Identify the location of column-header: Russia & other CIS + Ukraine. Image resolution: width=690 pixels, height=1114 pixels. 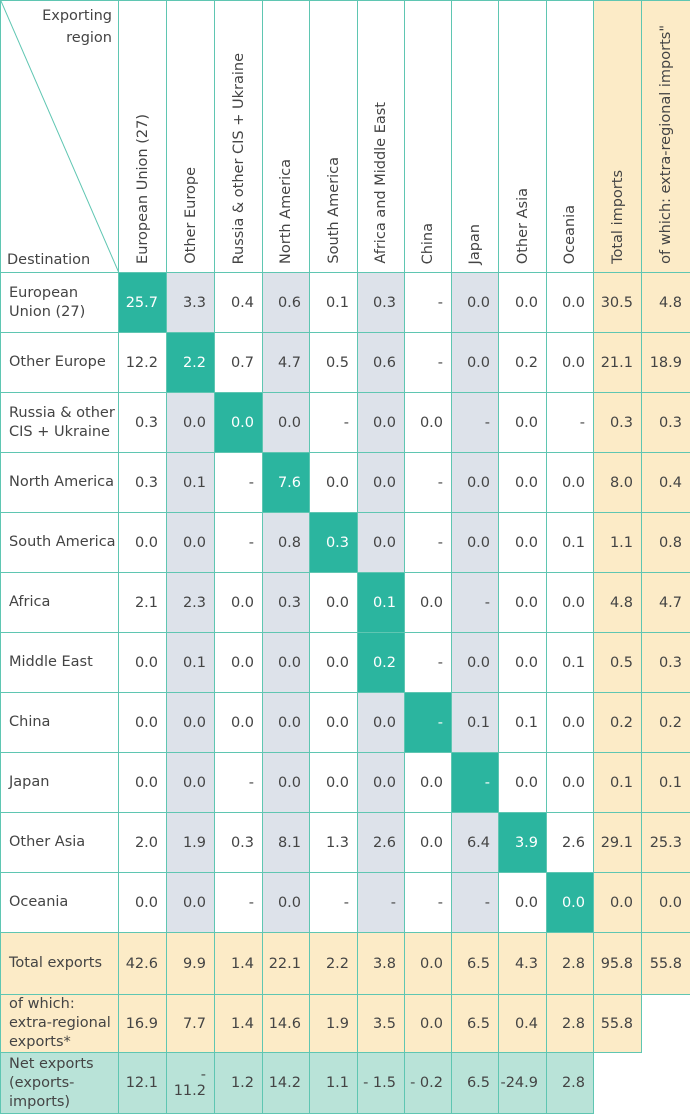
(239, 137).